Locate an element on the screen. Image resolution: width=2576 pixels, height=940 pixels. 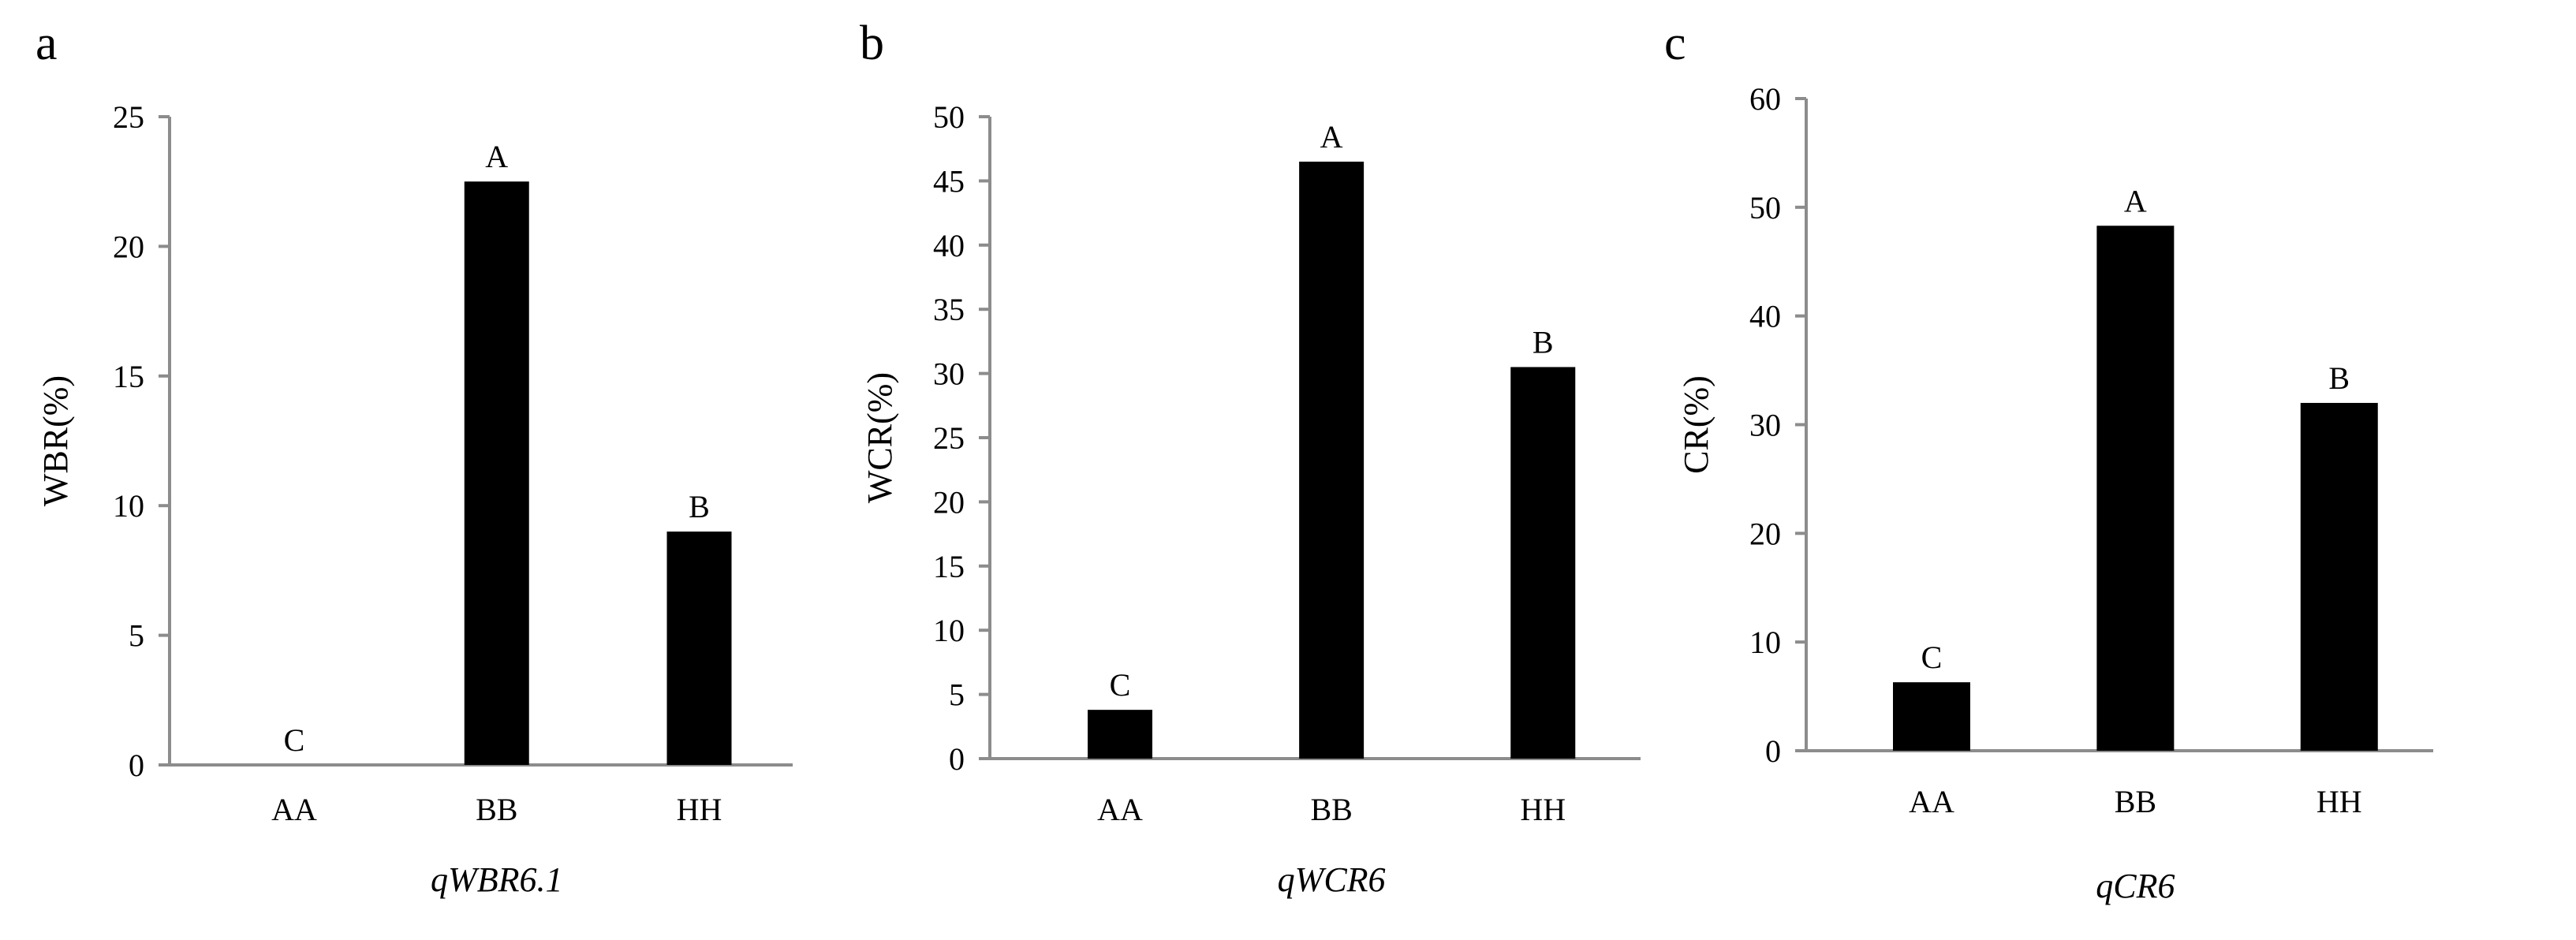
x-axis-title: qWCR6 is located at coordinates (1332, 880).